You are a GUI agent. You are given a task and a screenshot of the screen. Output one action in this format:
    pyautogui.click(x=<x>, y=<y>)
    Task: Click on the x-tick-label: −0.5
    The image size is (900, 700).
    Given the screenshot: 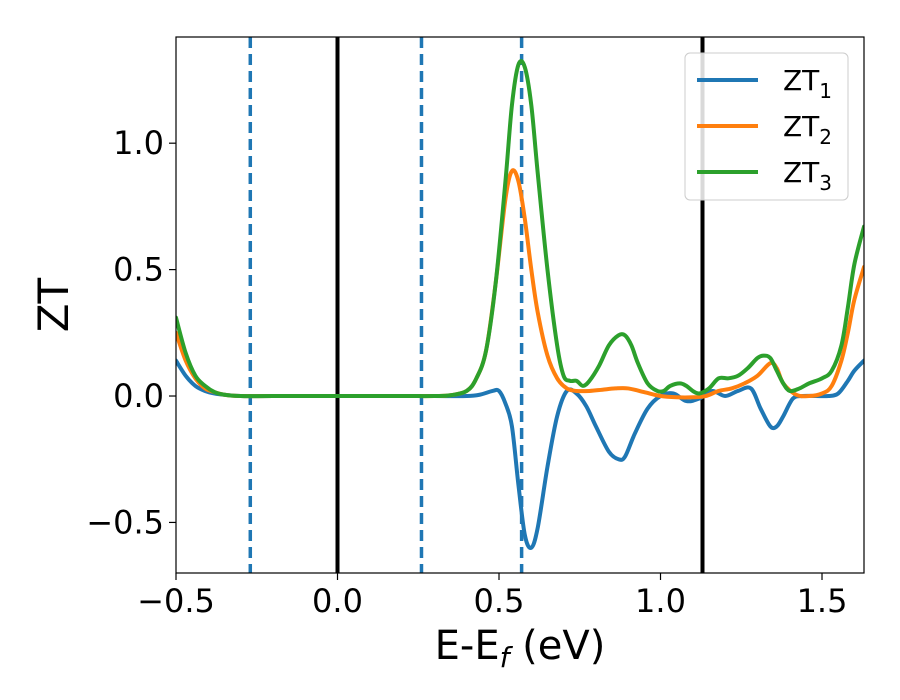 What is the action you would take?
    pyautogui.click(x=176, y=601)
    